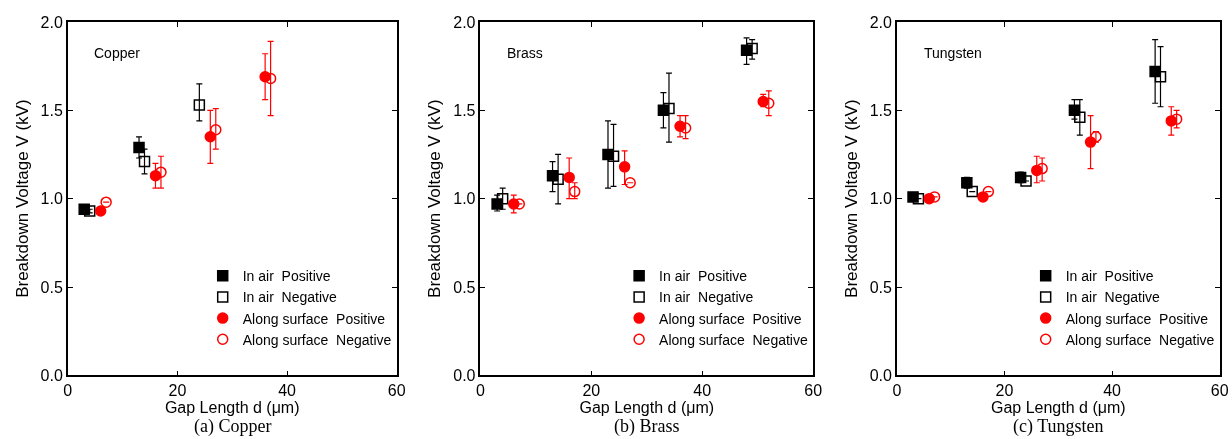 This screenshot has height=439, width=1232. I want to click on annotation: Copper, so click(117, 53).